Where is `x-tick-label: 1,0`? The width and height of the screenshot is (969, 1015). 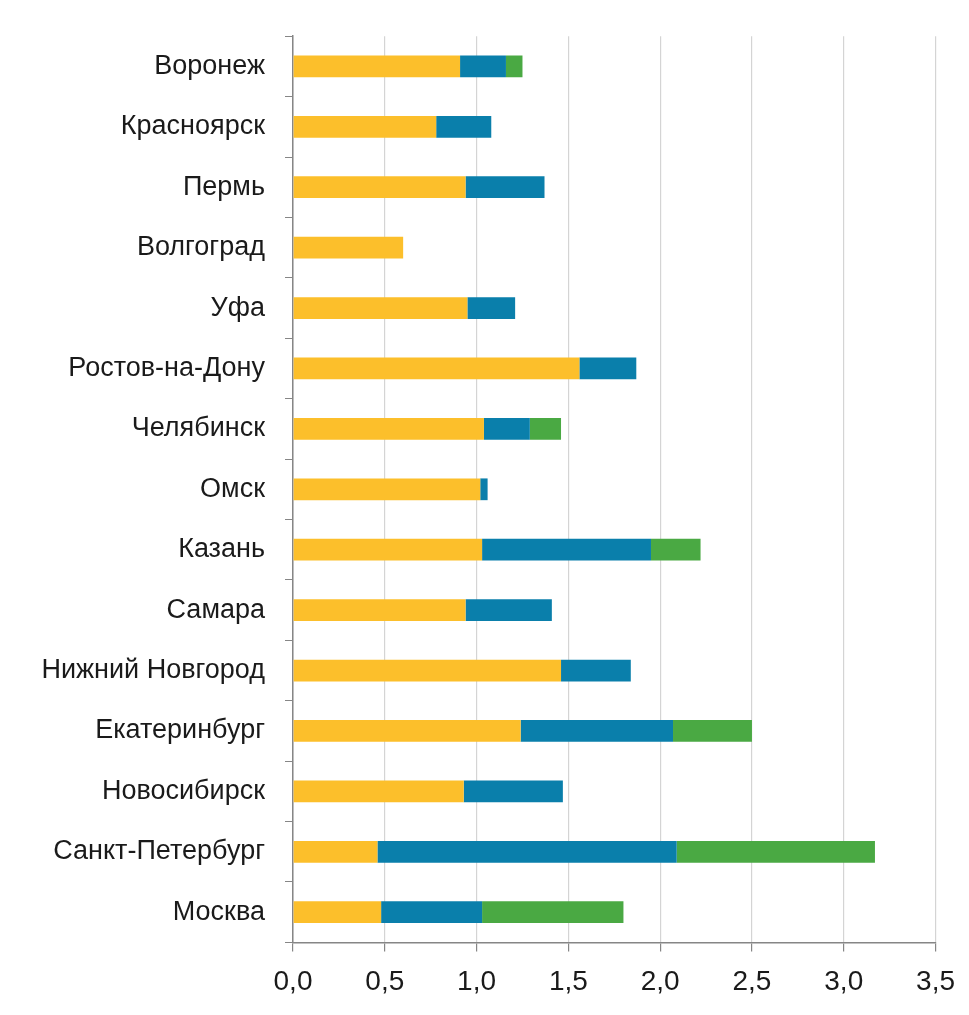 x-tick-label: 1,0 is located at coordinates (477, 980).